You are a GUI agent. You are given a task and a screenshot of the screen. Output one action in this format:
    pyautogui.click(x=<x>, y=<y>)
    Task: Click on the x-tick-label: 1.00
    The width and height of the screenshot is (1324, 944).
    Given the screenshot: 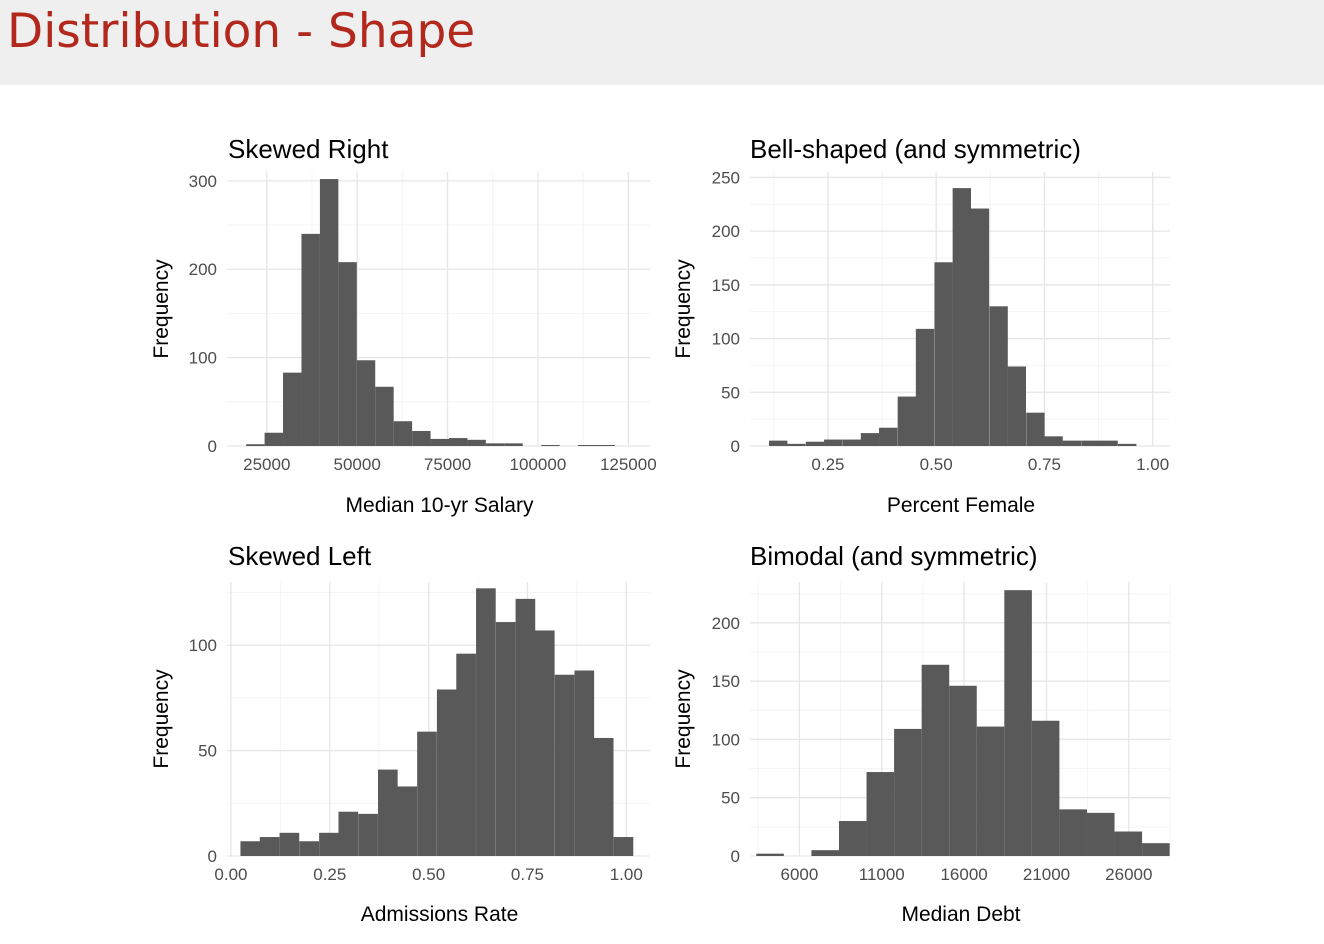 What is the action you would take?
    pyautogui.click(x=1152, y=464)
    